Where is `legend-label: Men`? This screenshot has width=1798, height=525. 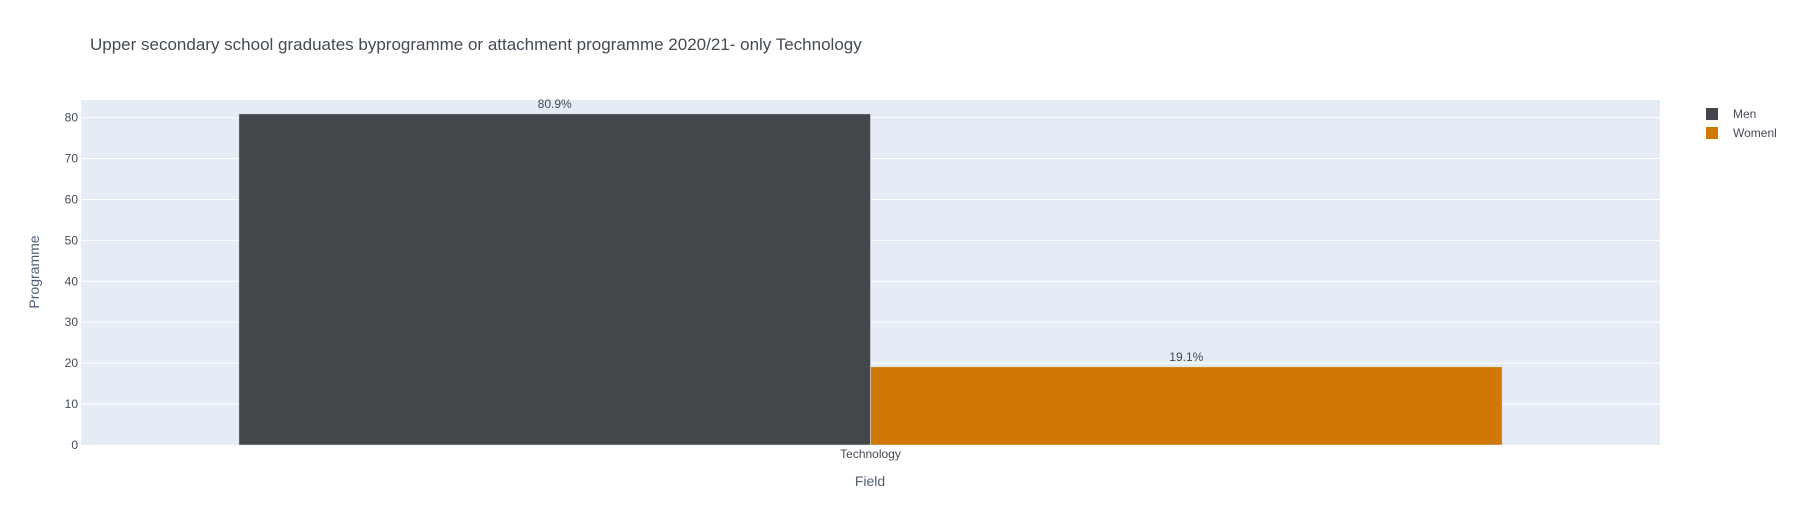 legend-label: Men is located at coordinates (1744, 114).